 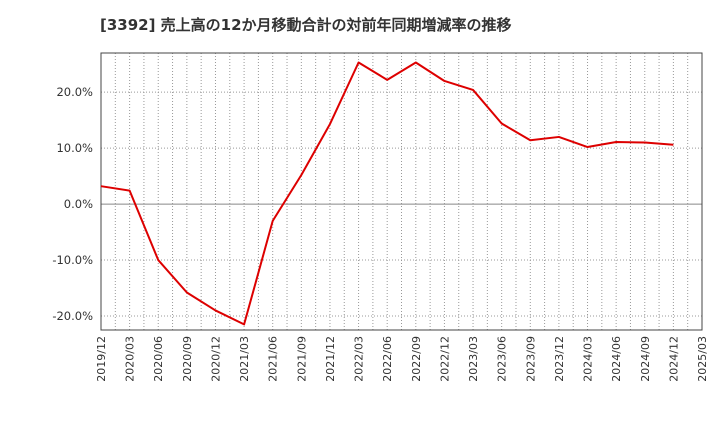 What do you see at coordinates (702, 359) in the screenshot?
I see `x-tick-label: 2025/03` at bounding box center [702, 359].